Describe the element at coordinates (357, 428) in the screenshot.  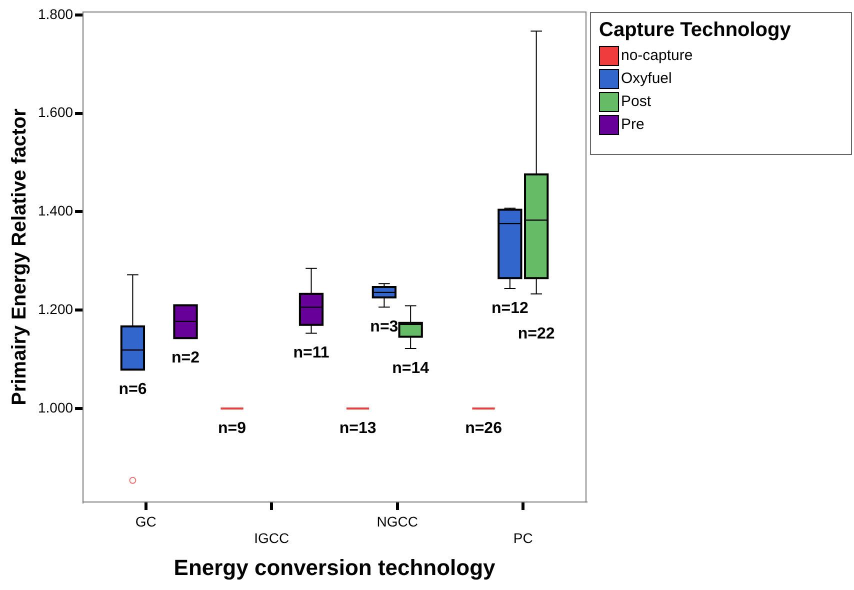
I see `annotation: n=13` at that location.